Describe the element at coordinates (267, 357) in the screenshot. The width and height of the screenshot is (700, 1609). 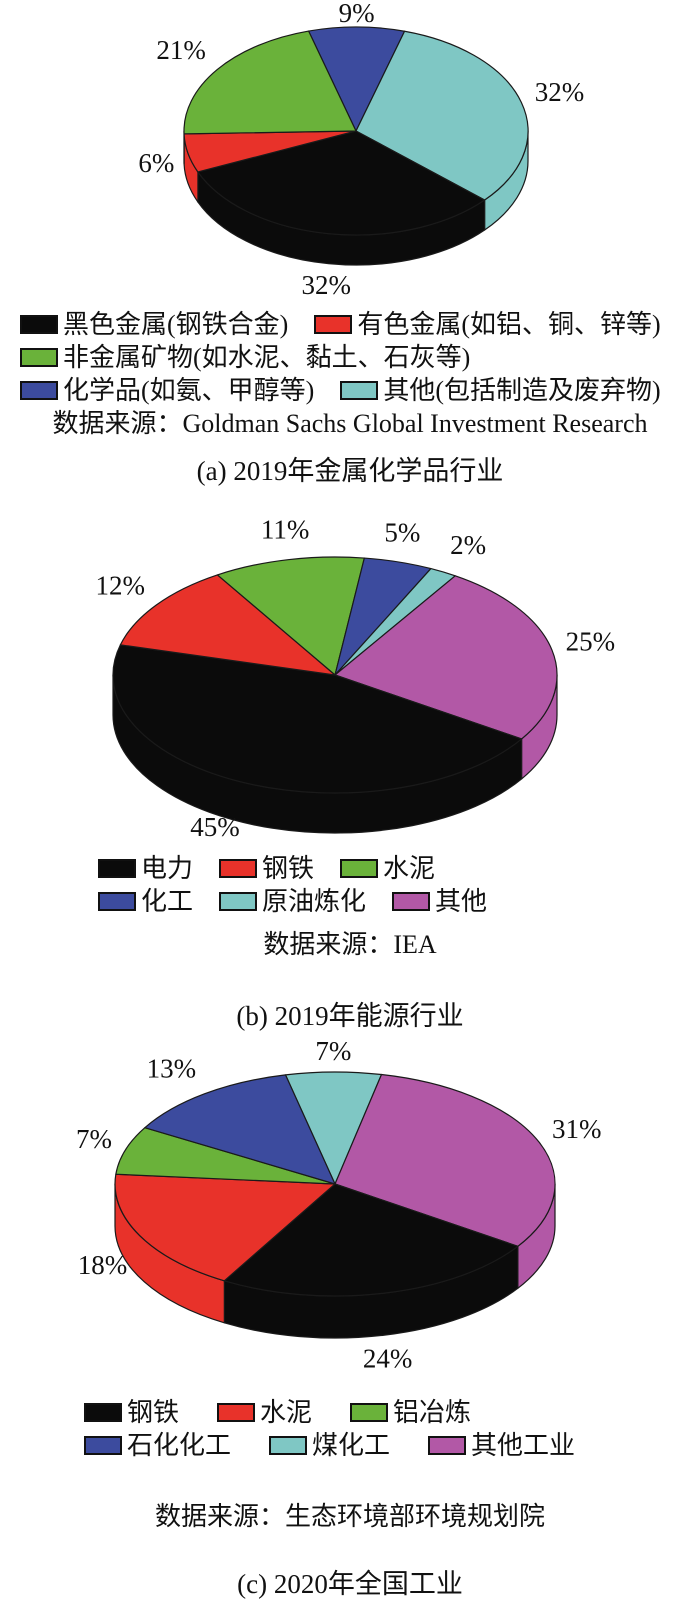
I see `legend-item-label: 非金属矿物(如水泥、黏土、石灰等)` at that location.